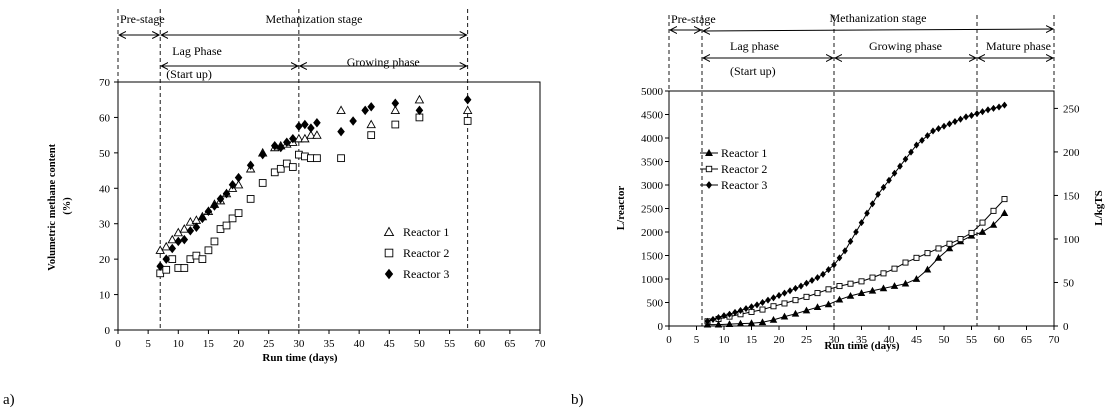  What do you see at coordinates (1071, 153) in the screenshot?
I see `chart-b-right-y-tick-label: 200` at bounding box center [1071, 153].